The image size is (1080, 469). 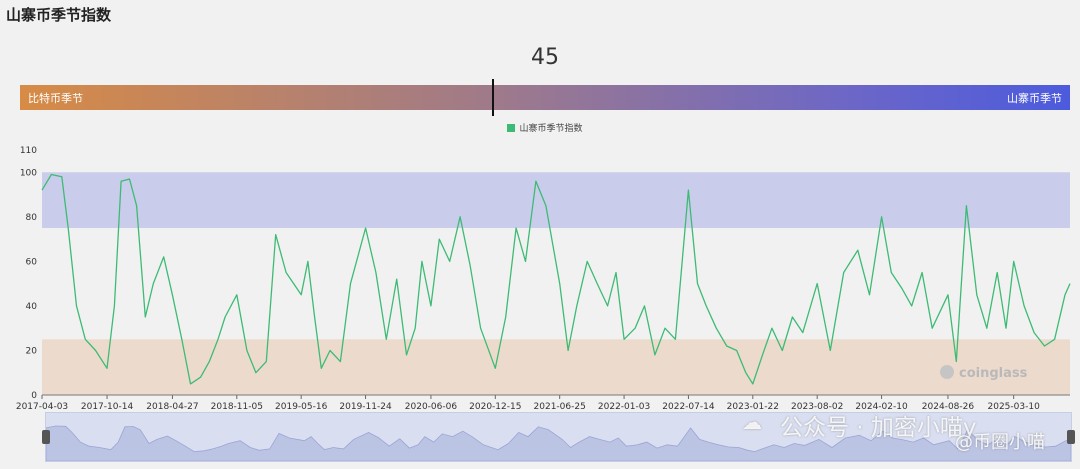 What do you see at coordinates (42, 407) in the screenshot?
I see `x-tick-label: 2017-04-03` at bounding box center [42, 407].